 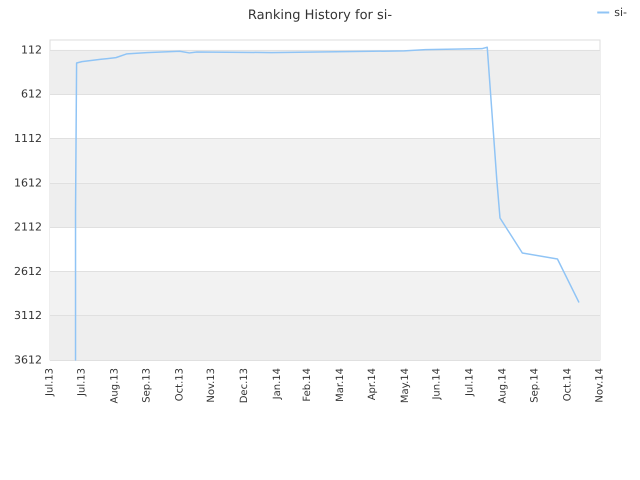 What do you see at coordinates (28, 271) in the screenshot?
I see `y-tick-label: 2612` at bounding box center [28, 271].